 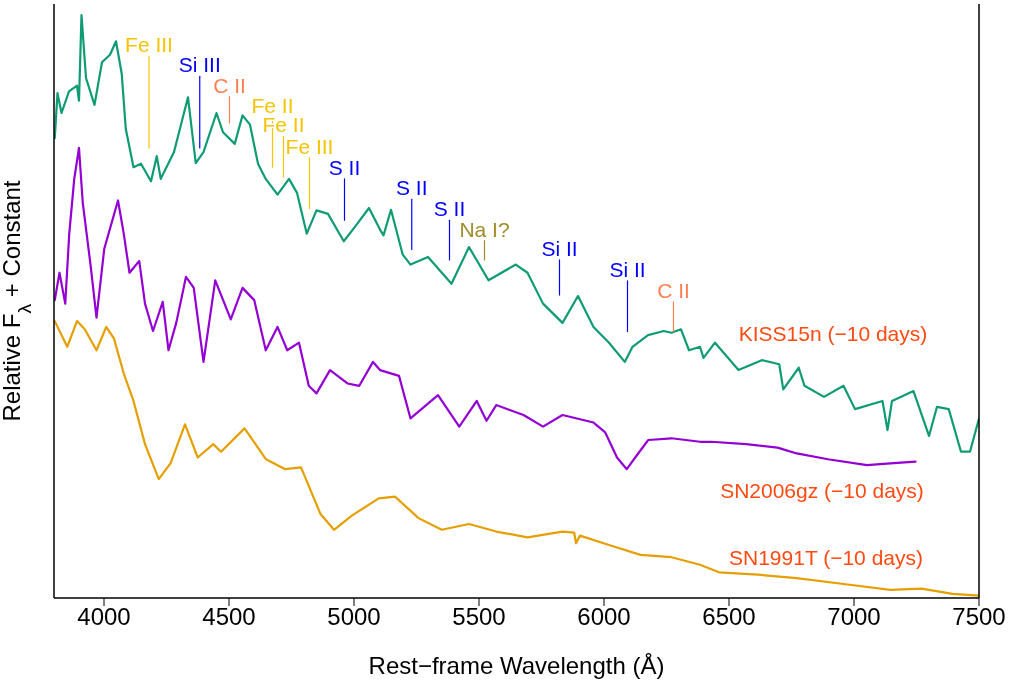 I want to click on x-tick-label: 6000, so click(x=604, y=617).